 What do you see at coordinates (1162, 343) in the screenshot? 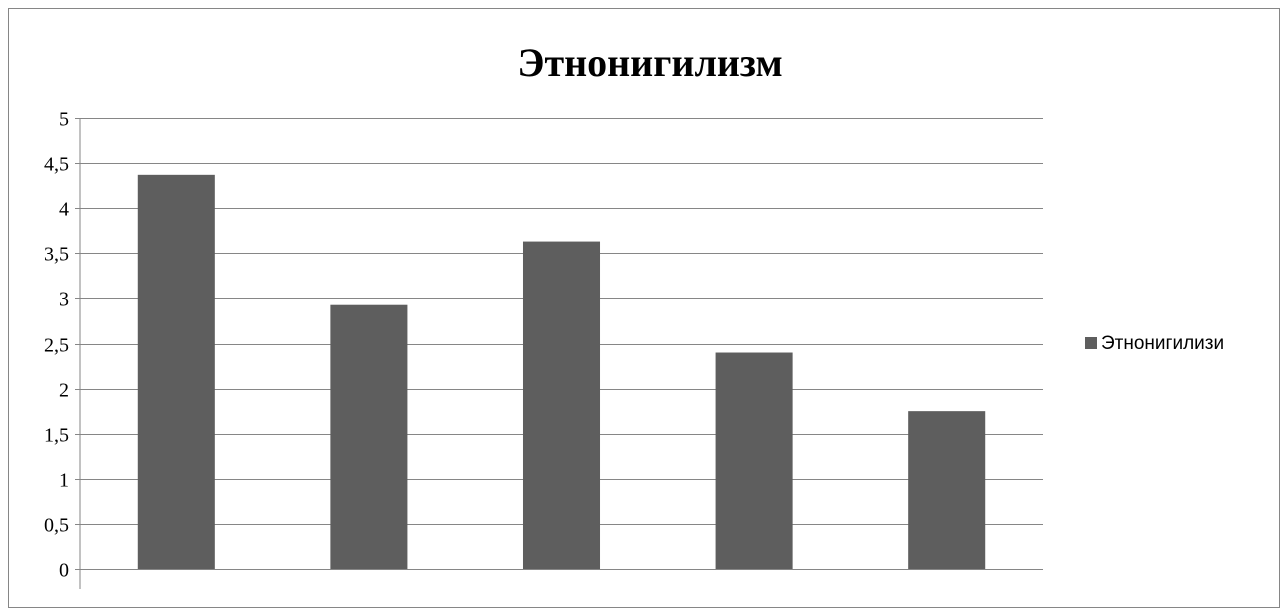
I see `legend-label: Этнонигилизи` at bounding box center [1162, 343].